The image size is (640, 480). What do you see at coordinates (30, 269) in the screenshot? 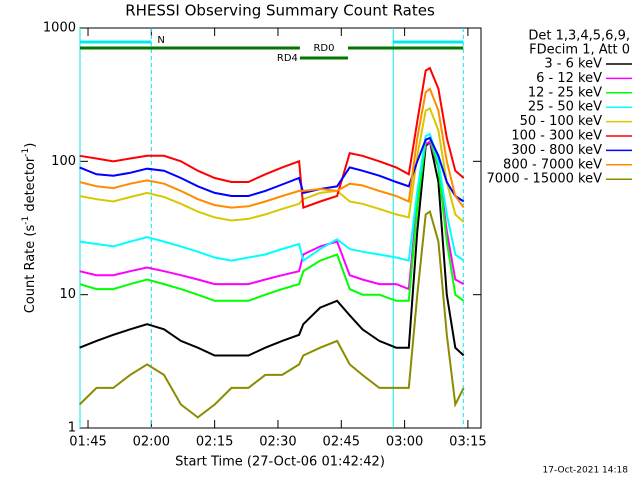
I see `y-label-part: Count Rate (s` at bounding box center [30, 269].